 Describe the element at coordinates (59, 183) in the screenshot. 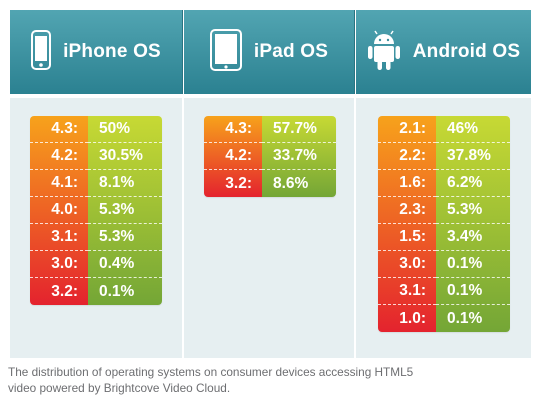

I see `version-label: 4.1:` at that location.